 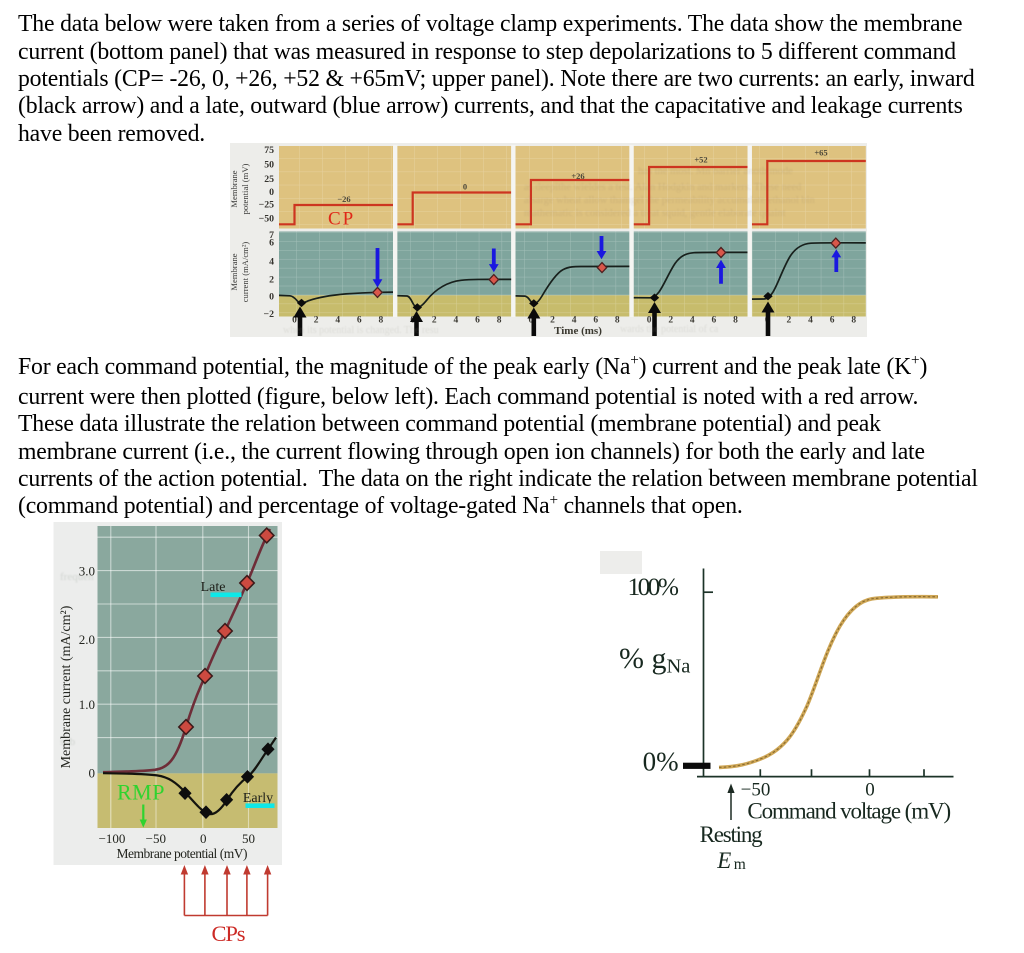 What do you see at coordinates (700, 159) in the screenshot?
I see `svg-text: +52` at bounding box center [700, 159].